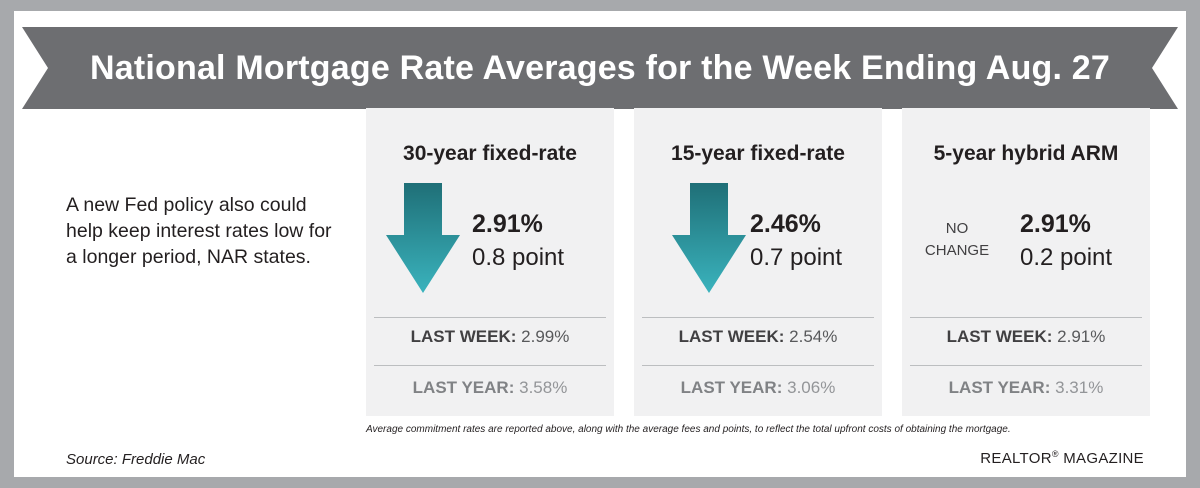  What do you see at coordinates (1066, 257) in the screenshot?
I see `rate-change: 0.2 point` at bounding box center [1066, 257].